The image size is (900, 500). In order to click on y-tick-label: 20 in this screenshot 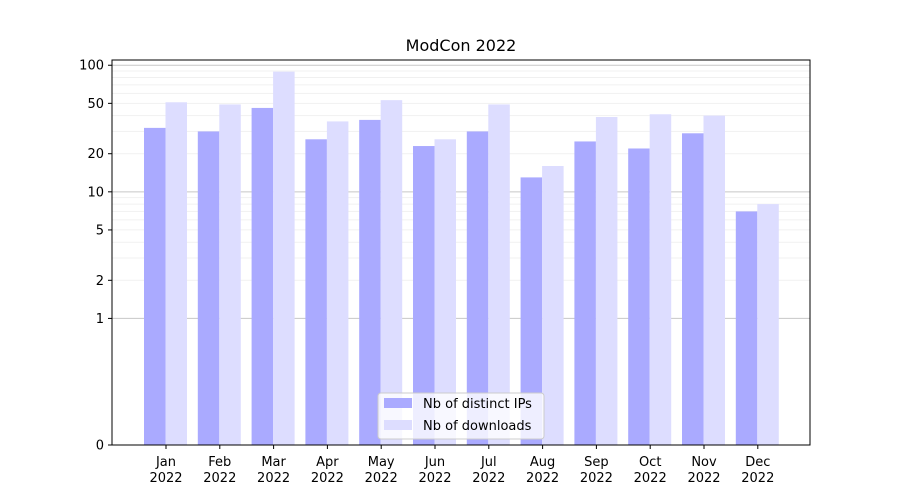, I will do `click(95, 154)`.